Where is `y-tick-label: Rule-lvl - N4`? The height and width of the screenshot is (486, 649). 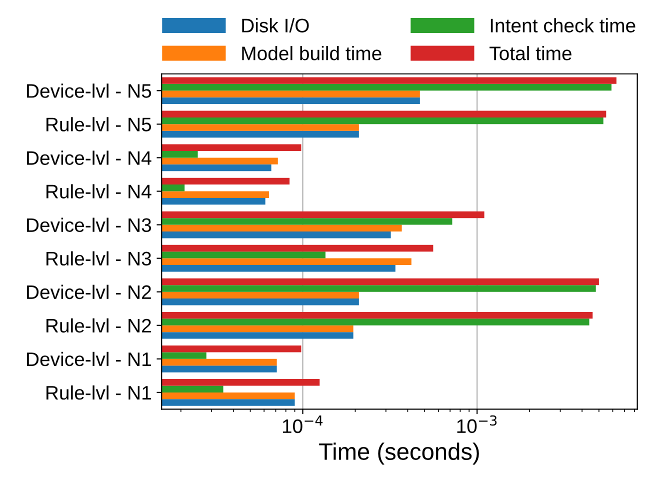
y-tick-label: Rule-lvl - N4 is located at coordinates (99, 191).